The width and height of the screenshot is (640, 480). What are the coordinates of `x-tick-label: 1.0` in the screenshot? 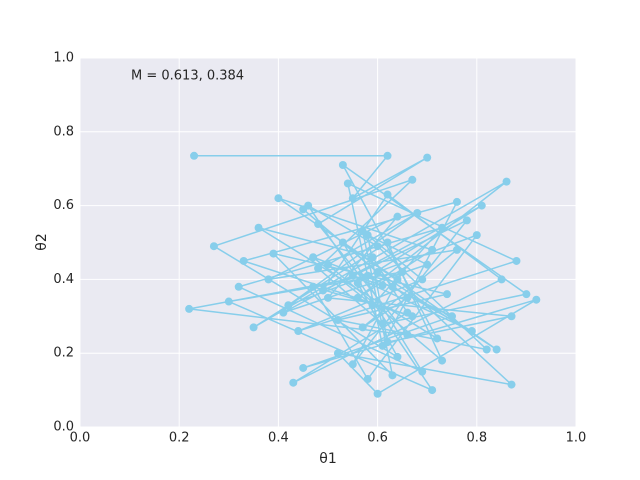 It's located at (576, 438).